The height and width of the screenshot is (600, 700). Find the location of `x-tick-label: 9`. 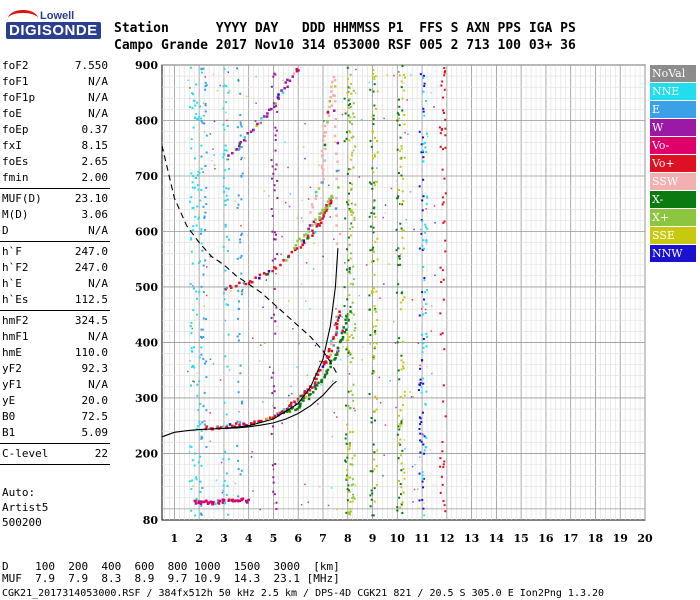

x-tick-label: 9 is located at coordinates (373, 538).